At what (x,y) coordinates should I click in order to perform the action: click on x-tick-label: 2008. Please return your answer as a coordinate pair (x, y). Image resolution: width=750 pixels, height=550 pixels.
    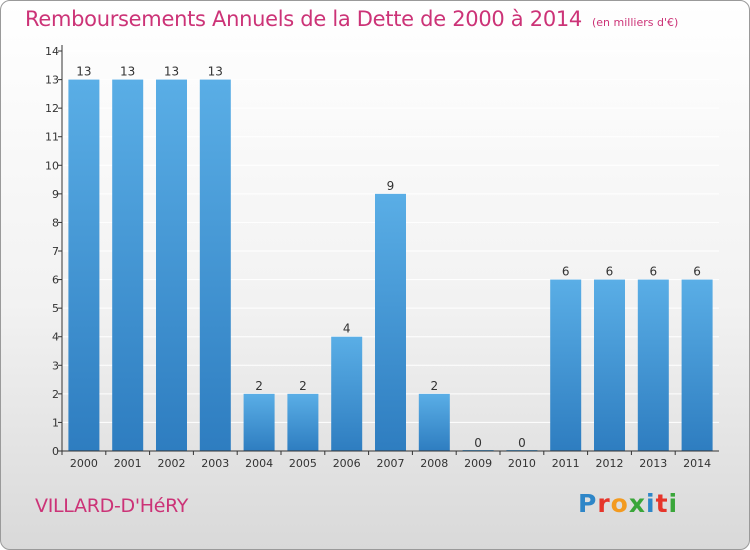
    Looking at the image, I should click on (434, 463).